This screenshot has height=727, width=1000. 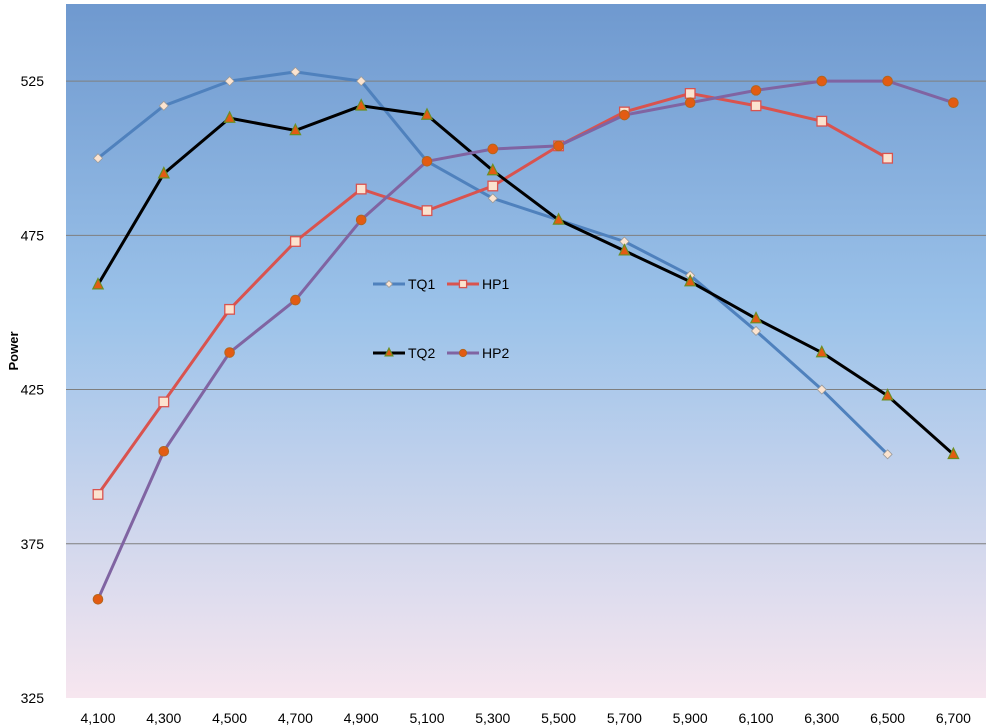 I want to click on legend-label-hp1: HP1, so click(x=495, y=284).